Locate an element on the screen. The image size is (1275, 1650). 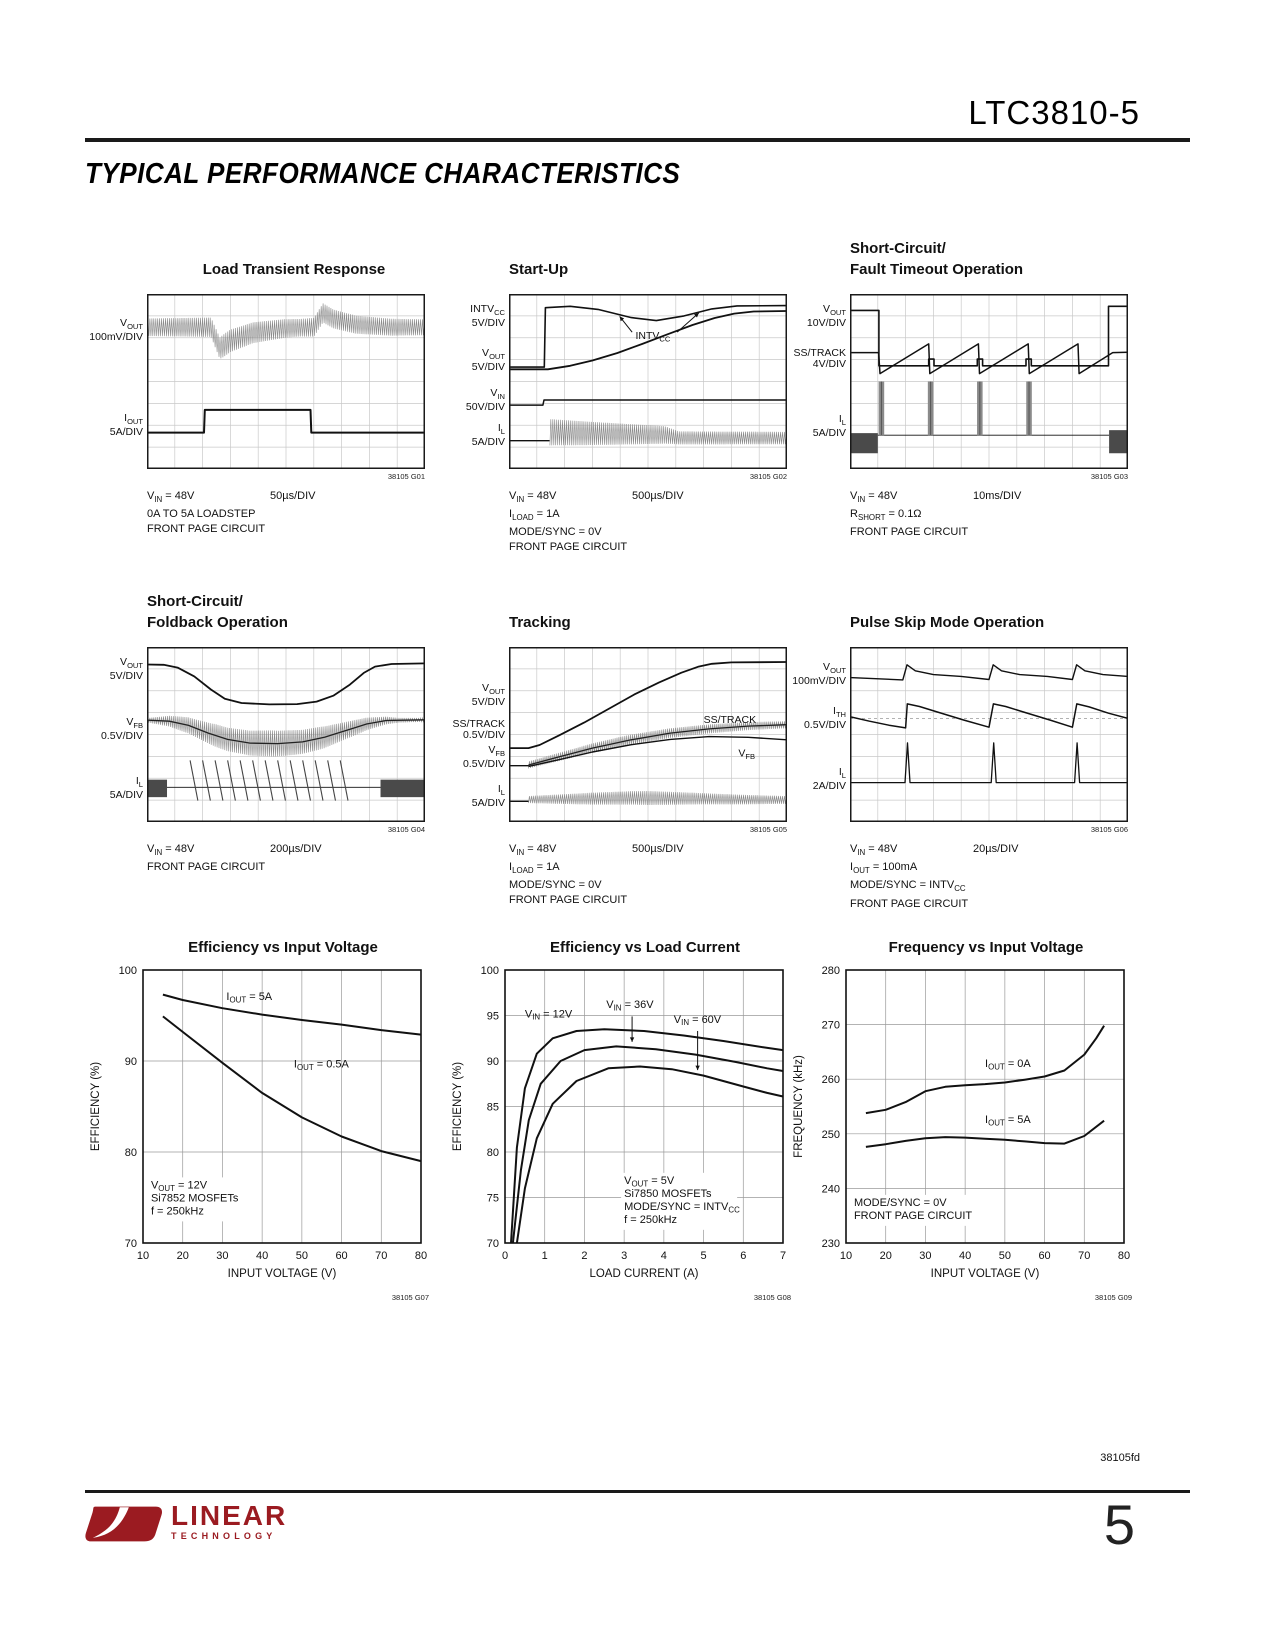
y-axis-title: FREQUENCY (kHz) is located at coordinates (799, 1106).